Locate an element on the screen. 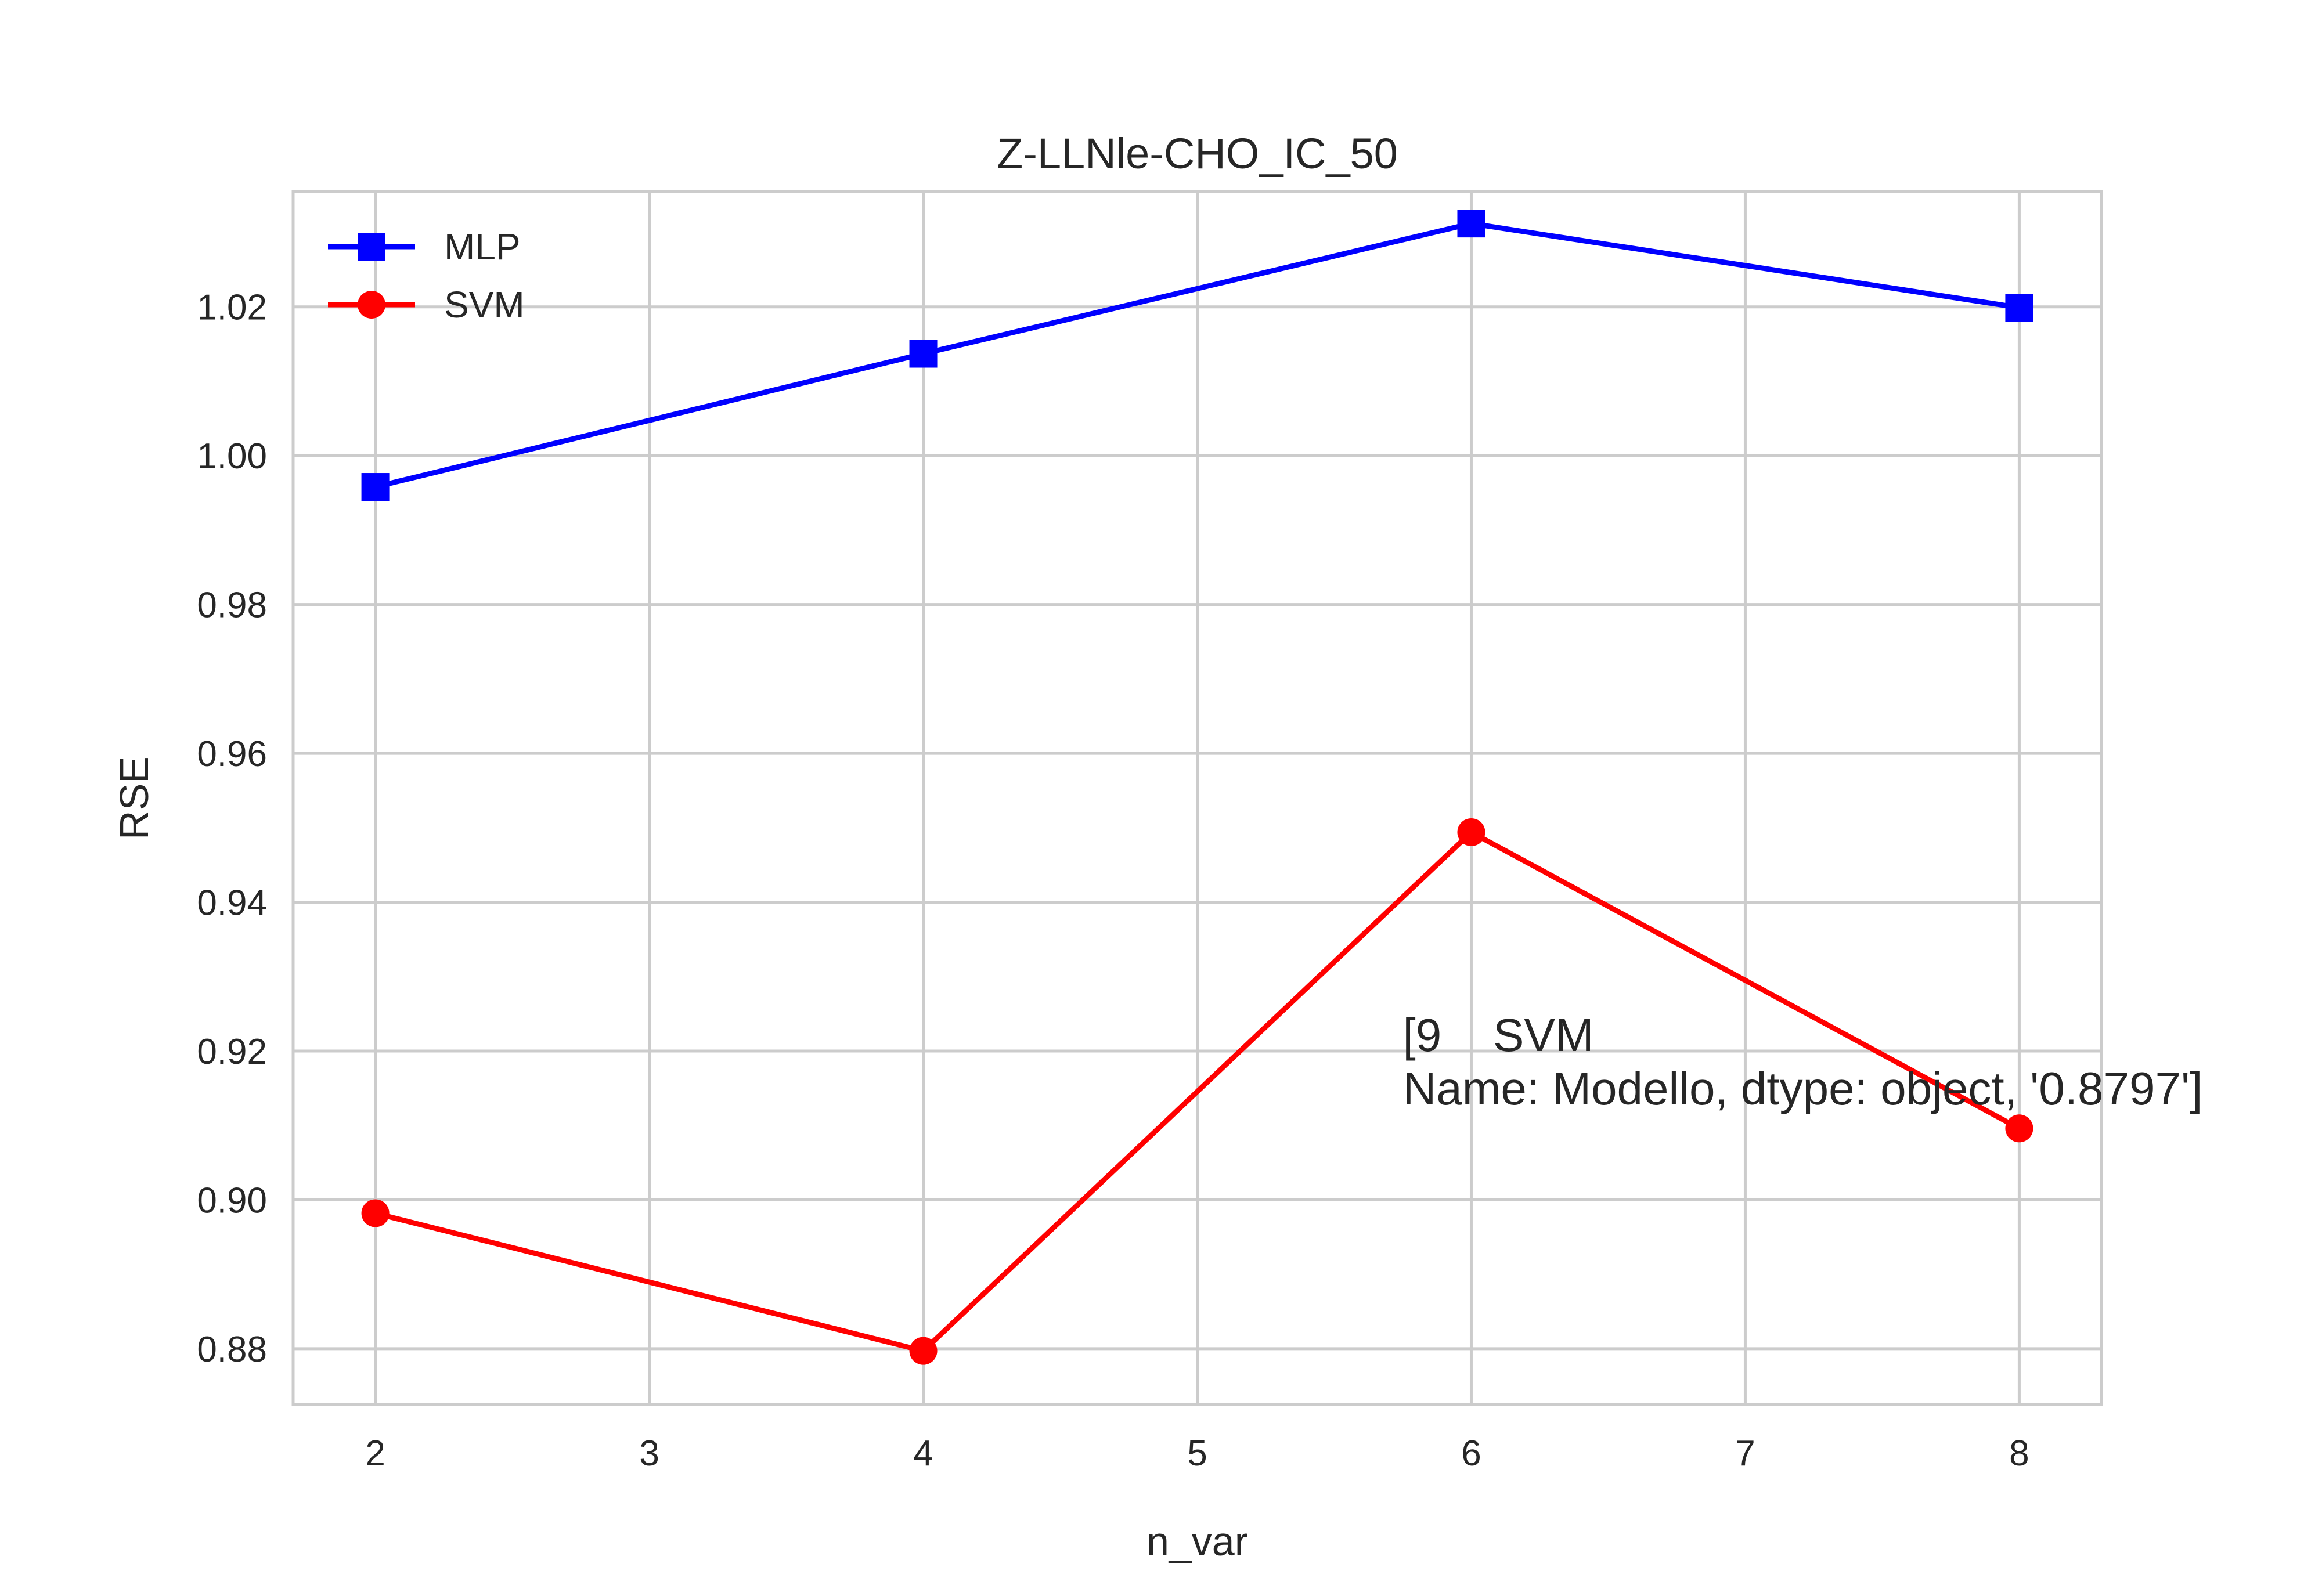  y-tick-label: 0.94 is located at coordinates (232, 903).